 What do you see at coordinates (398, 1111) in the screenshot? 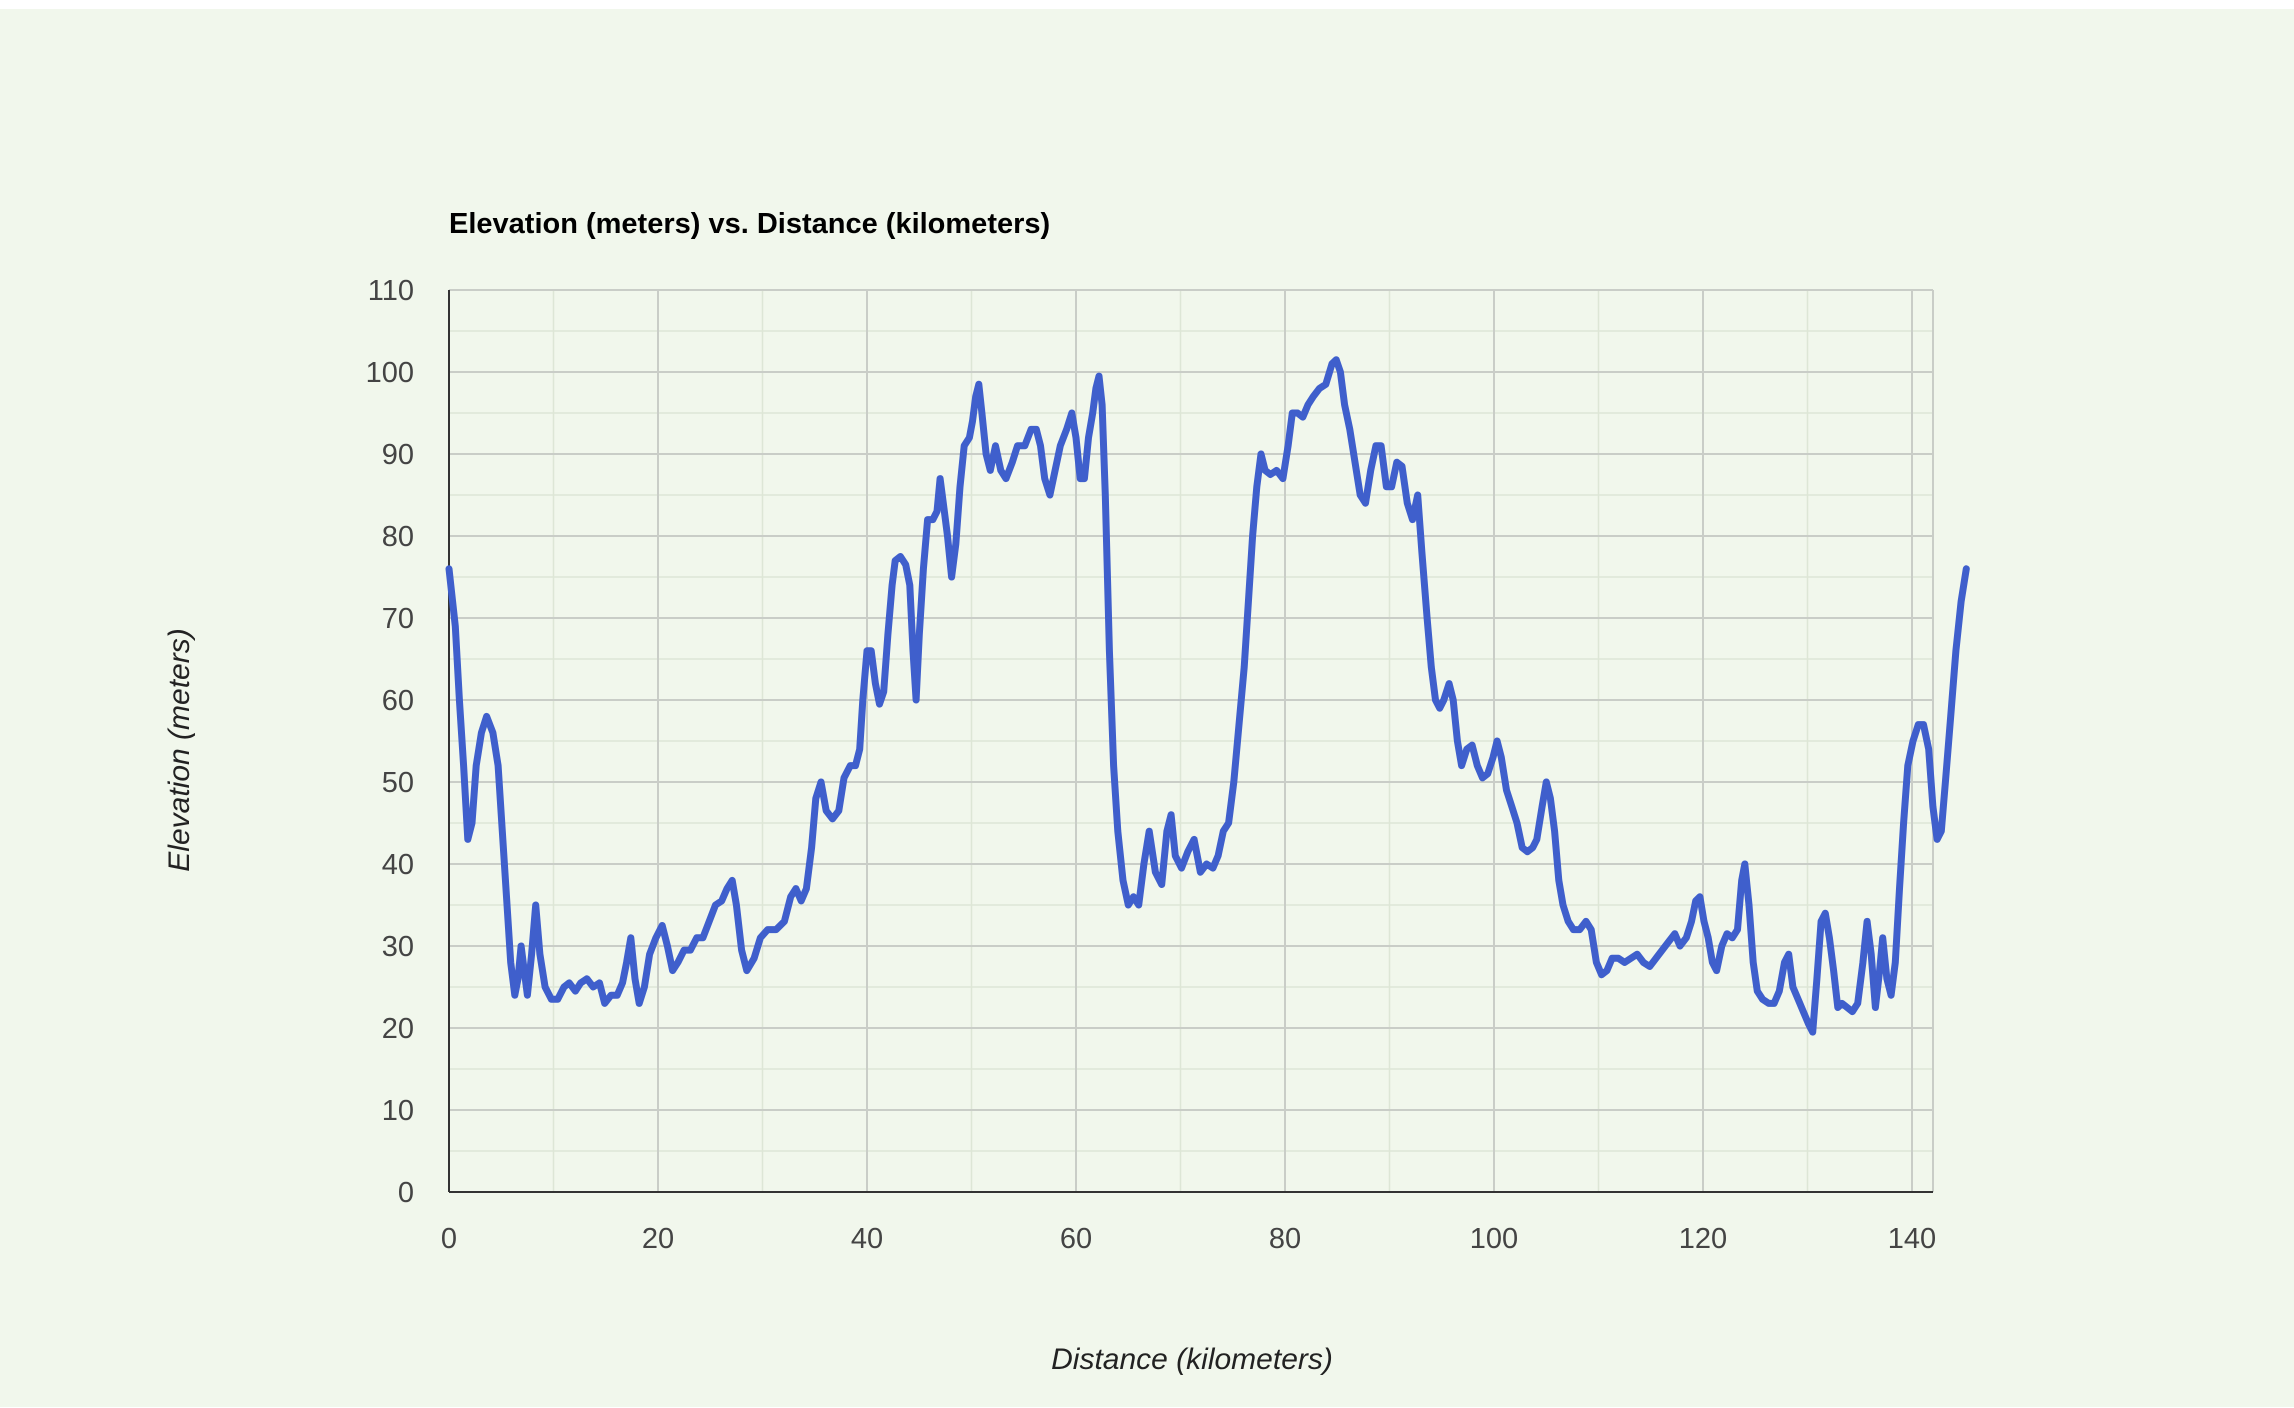
I see `y-tick-label: 10` at bounding box center [398, 1111].